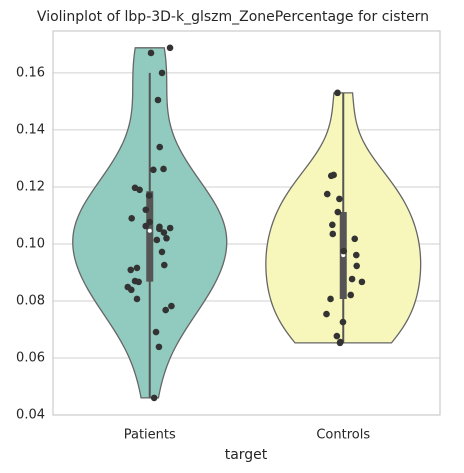 The height and width of the screenshot is (473, 464). I want to click on y-tick-label: 0.16, so click(30, 72).